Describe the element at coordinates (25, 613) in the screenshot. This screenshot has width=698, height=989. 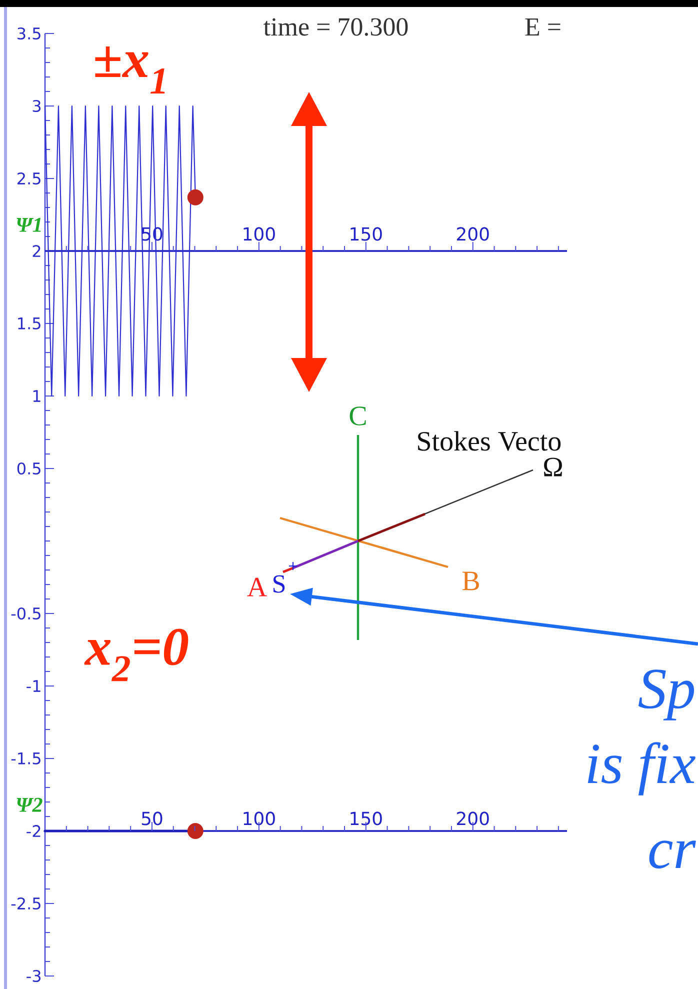
I see `y-tick-label: -0.5` at that location.